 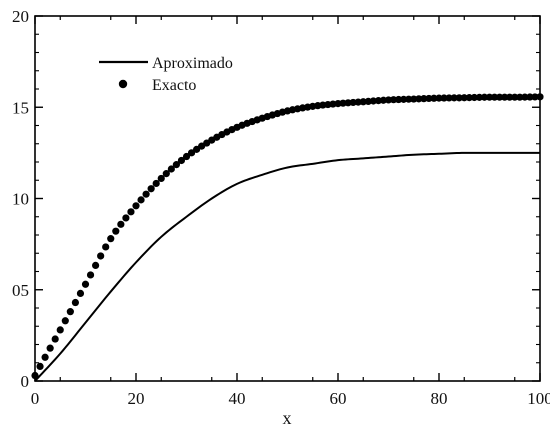 I want to click on x-tick-label: 80, so click(x=439, y=398).